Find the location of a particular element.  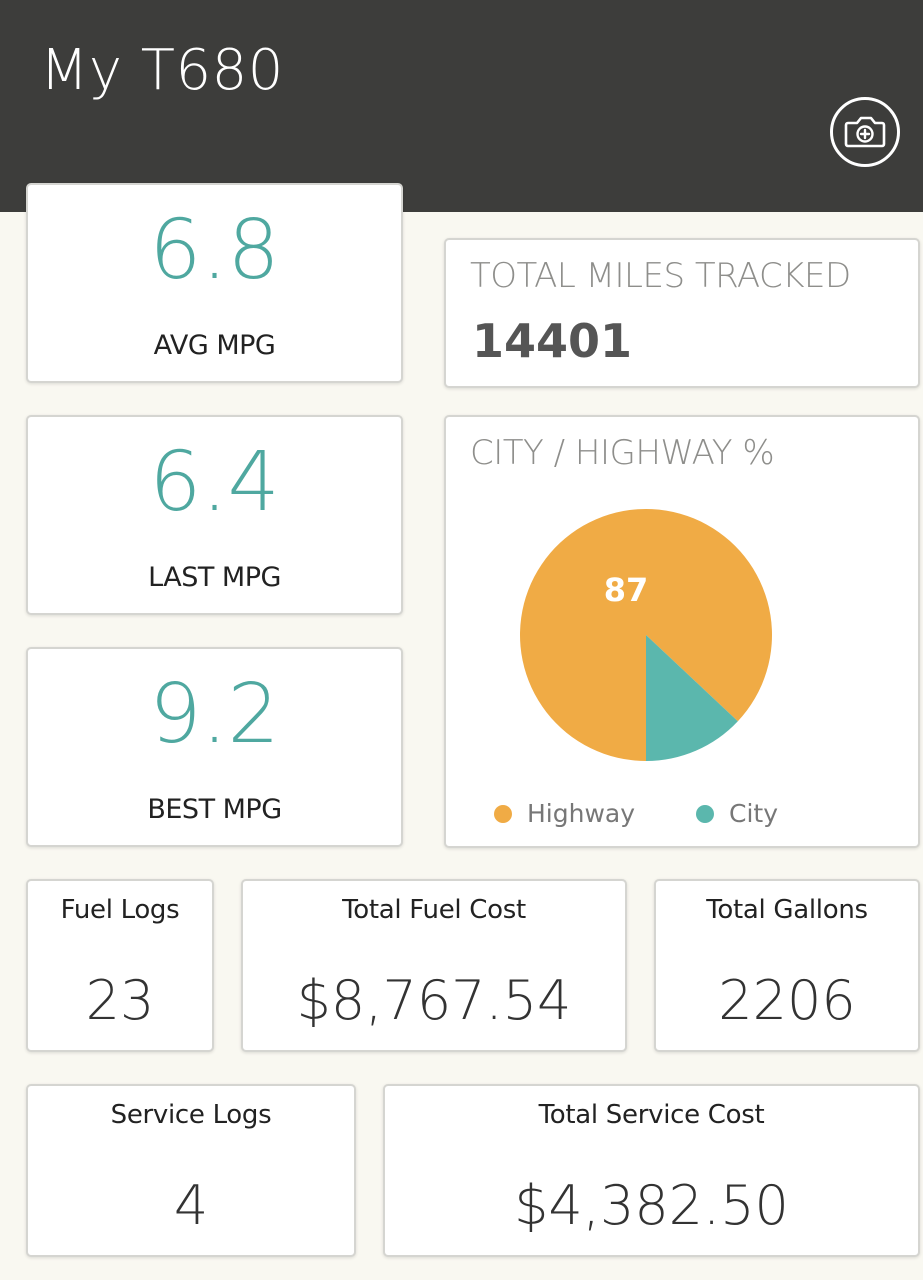

city-highway-pie-chart: 87 is located at coordinates (646, 635).